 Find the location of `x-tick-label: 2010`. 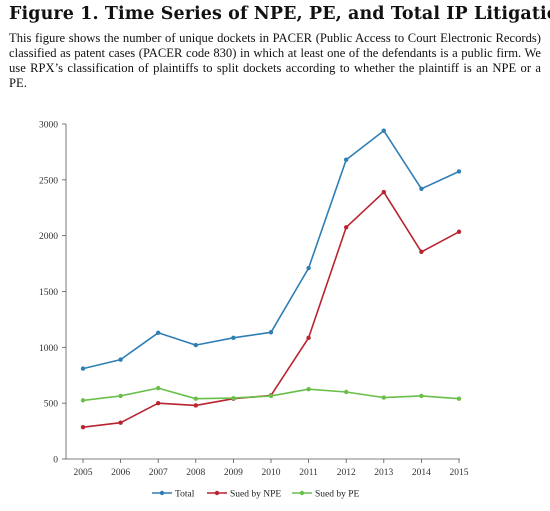

x-tick-label: 2010 is located at coordinates (271, 473).